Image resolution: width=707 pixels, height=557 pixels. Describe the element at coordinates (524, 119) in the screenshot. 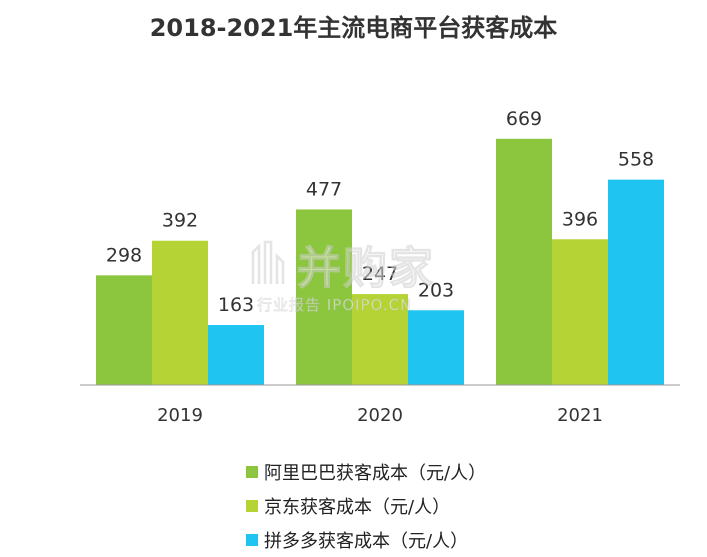

I see `data-label: 669` at that location.